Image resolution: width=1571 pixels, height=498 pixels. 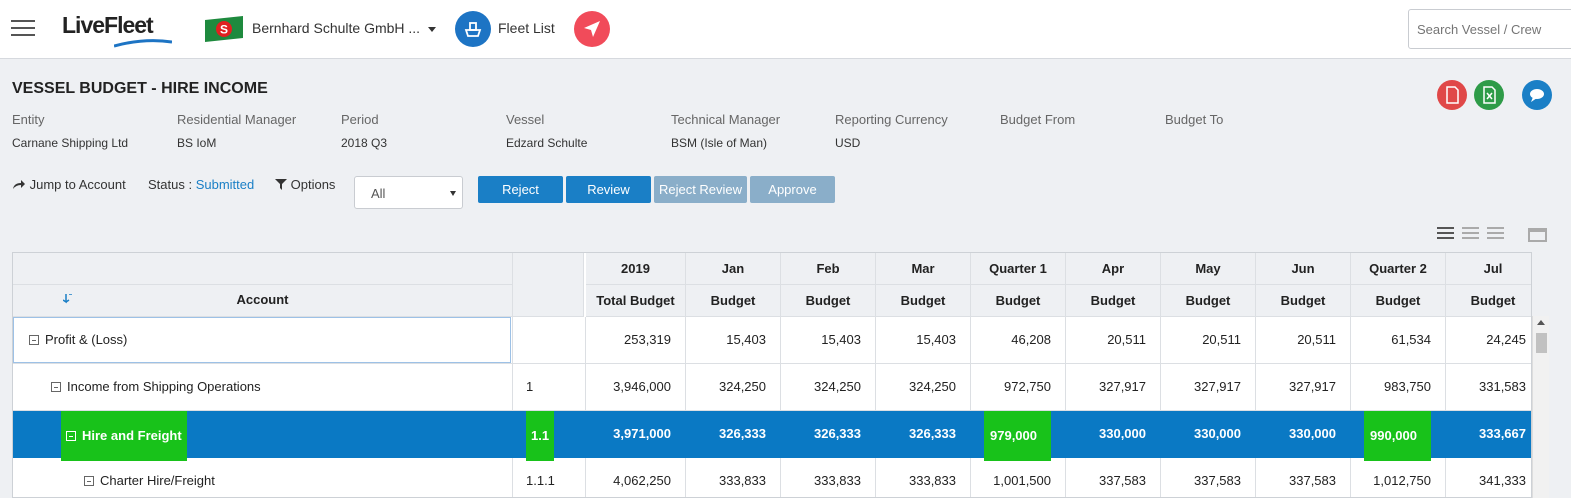 What do you see at coordinates (642, 433) in the screenshot?
I see `budget-value: 3,971,000` at bounding box center [642, 433].